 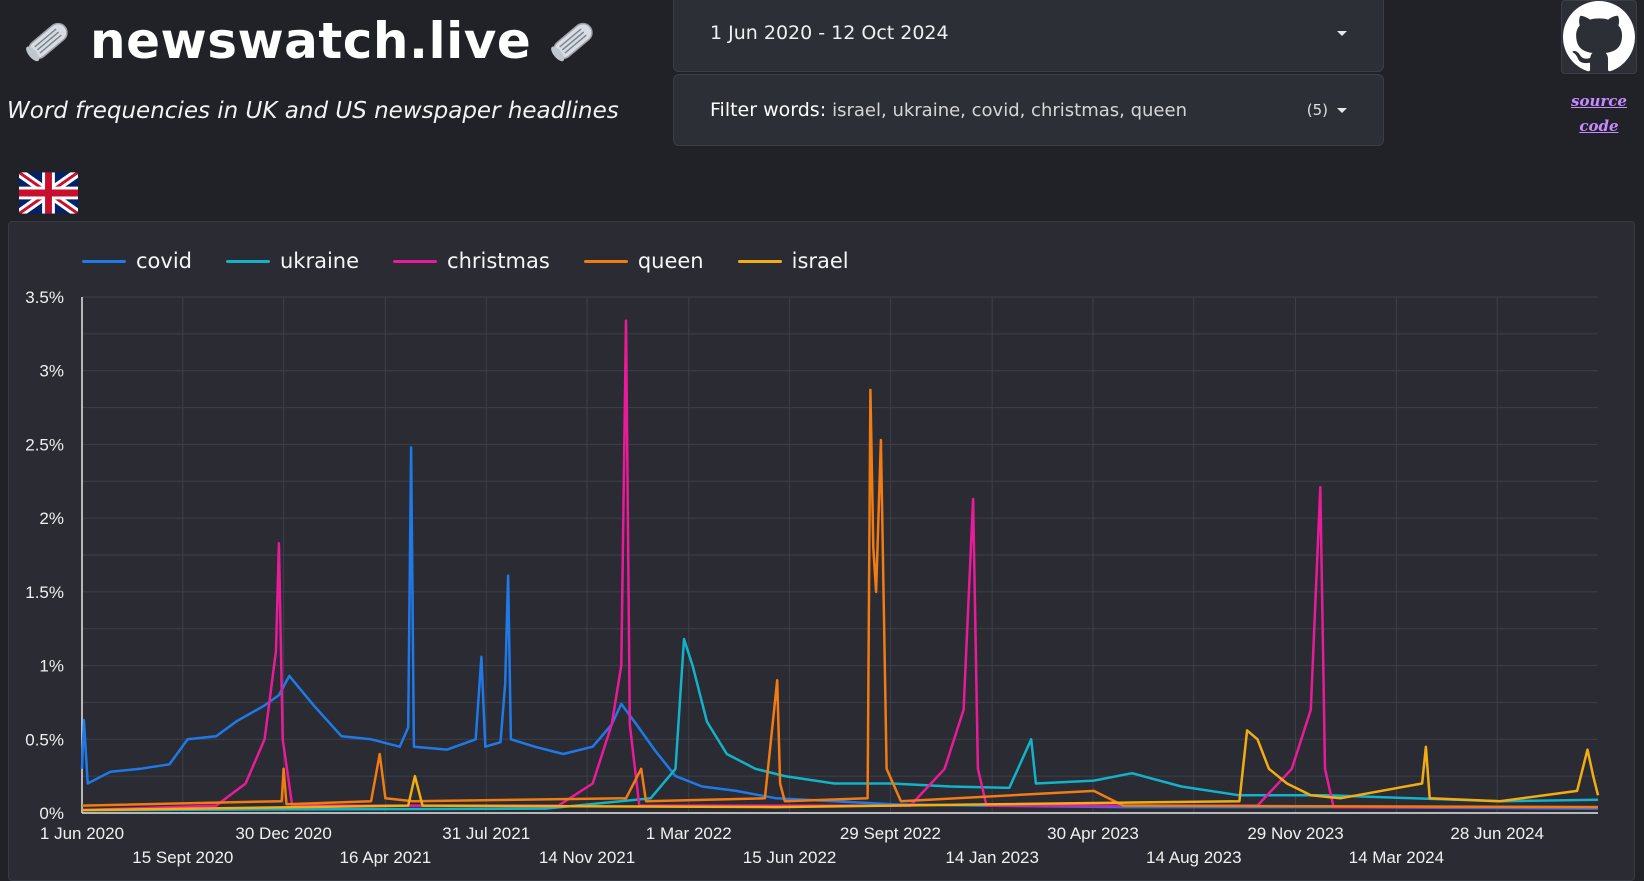 What do you see at coordinates (498, 261) in the screenshot?
I see `legend-label: christmas` at bounding box center [498, 261].